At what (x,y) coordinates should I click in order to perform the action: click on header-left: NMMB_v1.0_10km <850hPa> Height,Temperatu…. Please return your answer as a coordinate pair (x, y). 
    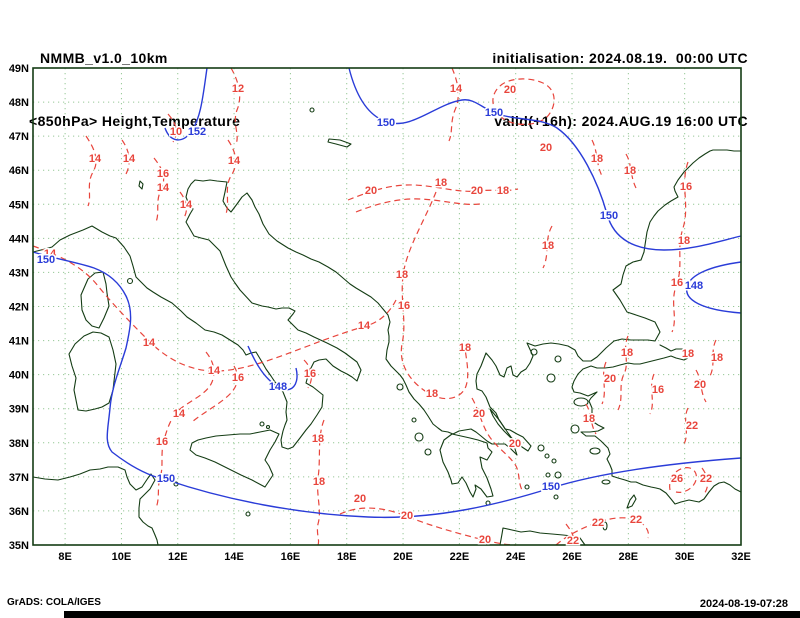
    Looking at the image, I should click on (134, 90).